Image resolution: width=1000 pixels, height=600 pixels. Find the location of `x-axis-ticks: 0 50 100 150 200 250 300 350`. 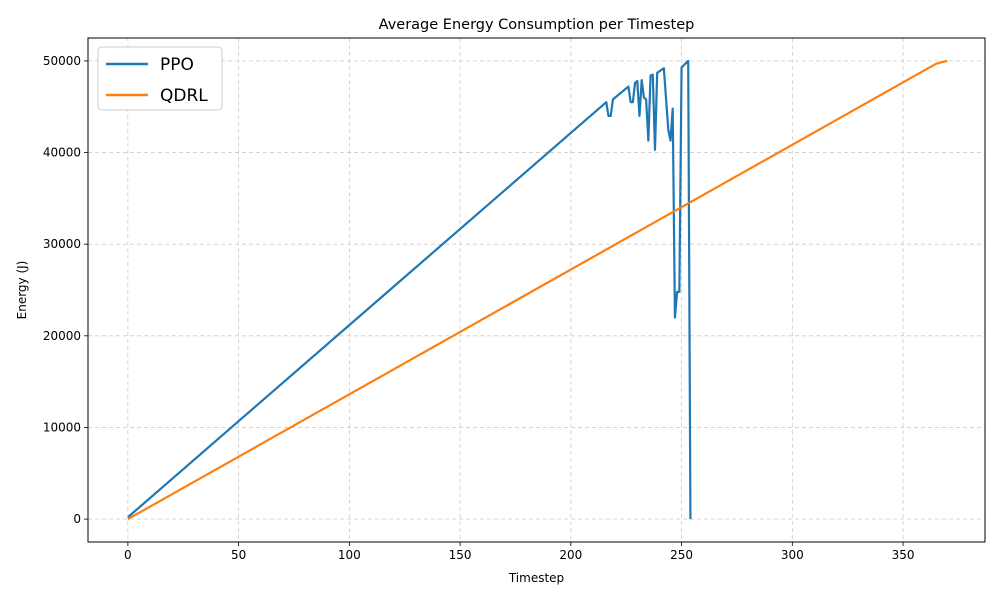

x-axis-ticks: 0 50 100 150 200 250 300 350 is located at coordinates (519, 552).